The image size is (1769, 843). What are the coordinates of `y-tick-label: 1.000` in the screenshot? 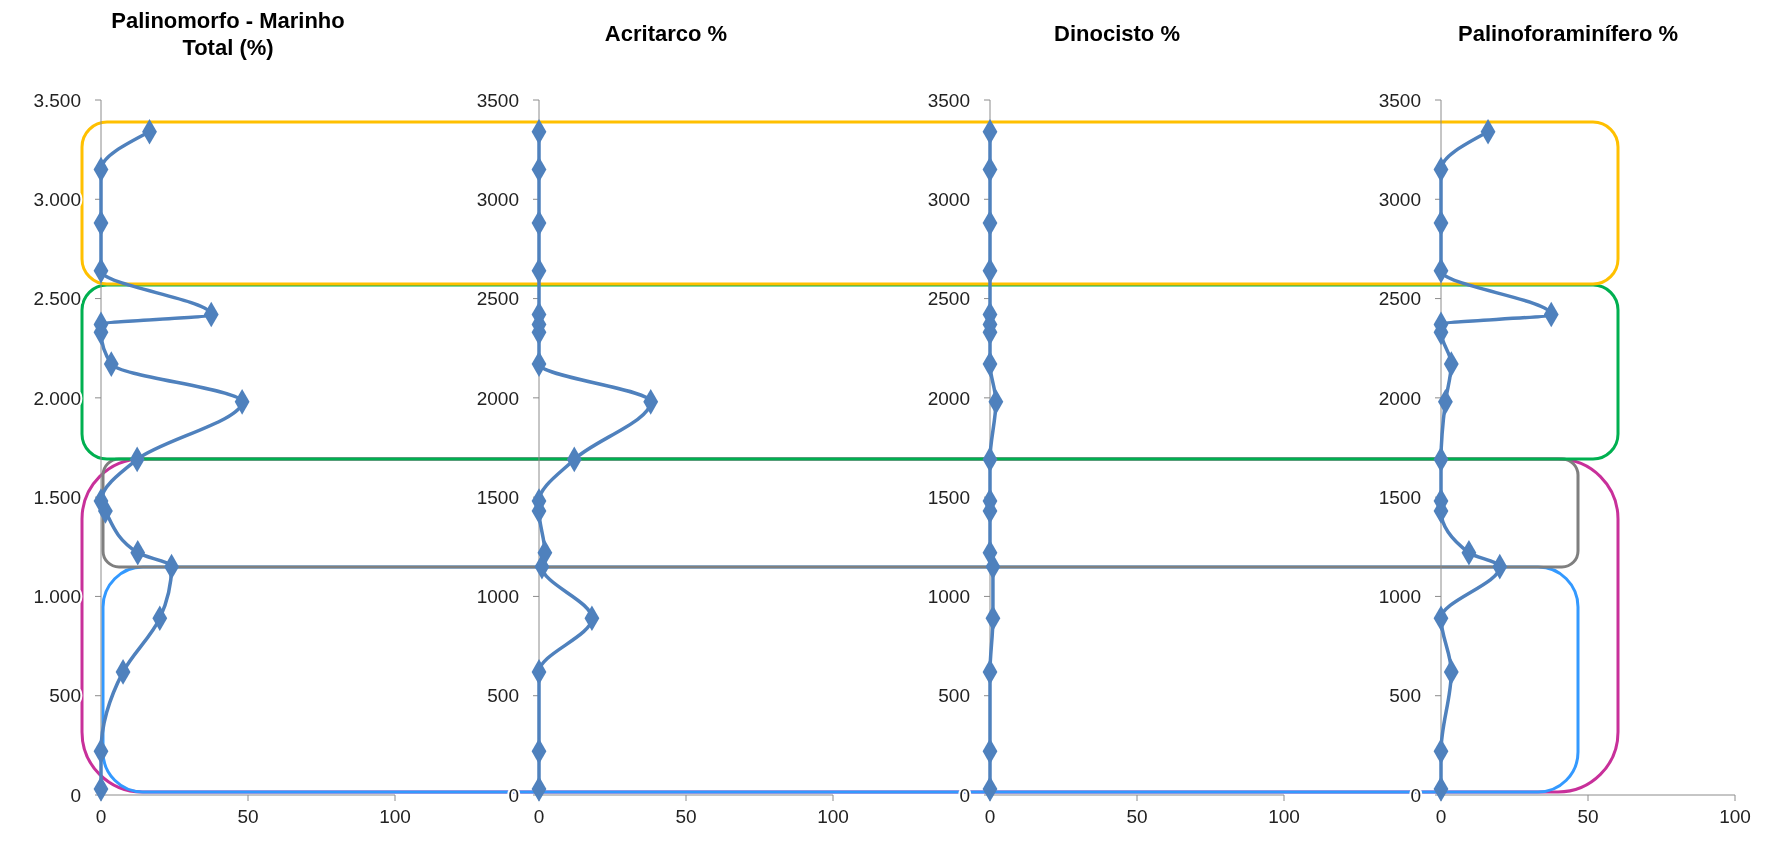 It's located at (57, 597).